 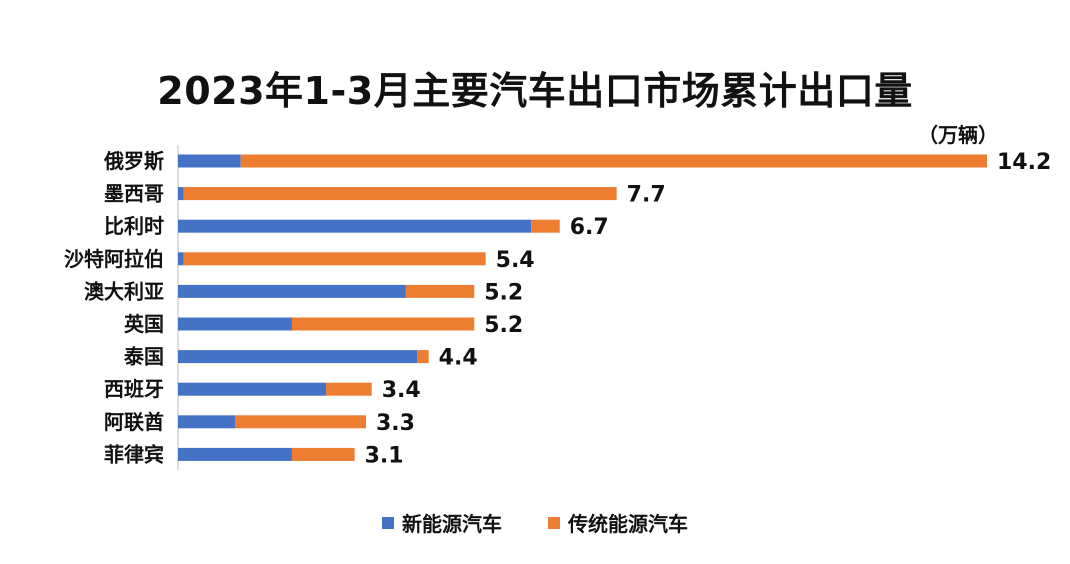 What do you see at coordinates (384, 455) in the screenshot?
I see `data-label: 3.1` at bounding box center [384, 455].